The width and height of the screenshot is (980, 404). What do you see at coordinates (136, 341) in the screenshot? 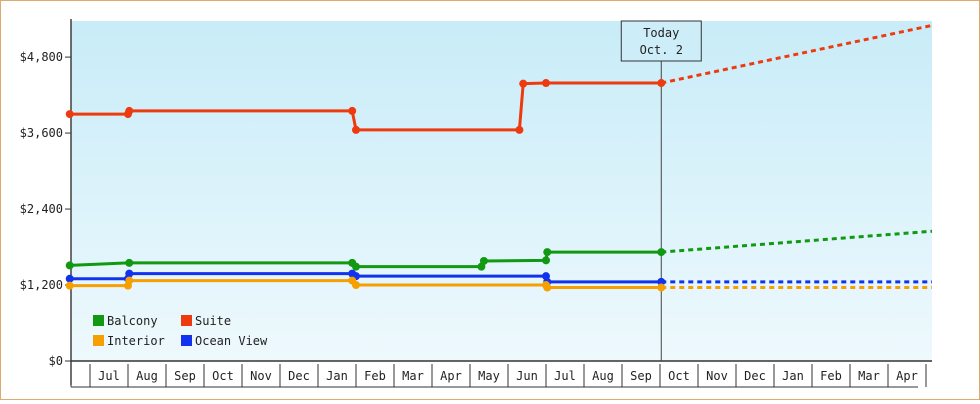
I see `legend-label: Interior` at bounding box center [136, 341].